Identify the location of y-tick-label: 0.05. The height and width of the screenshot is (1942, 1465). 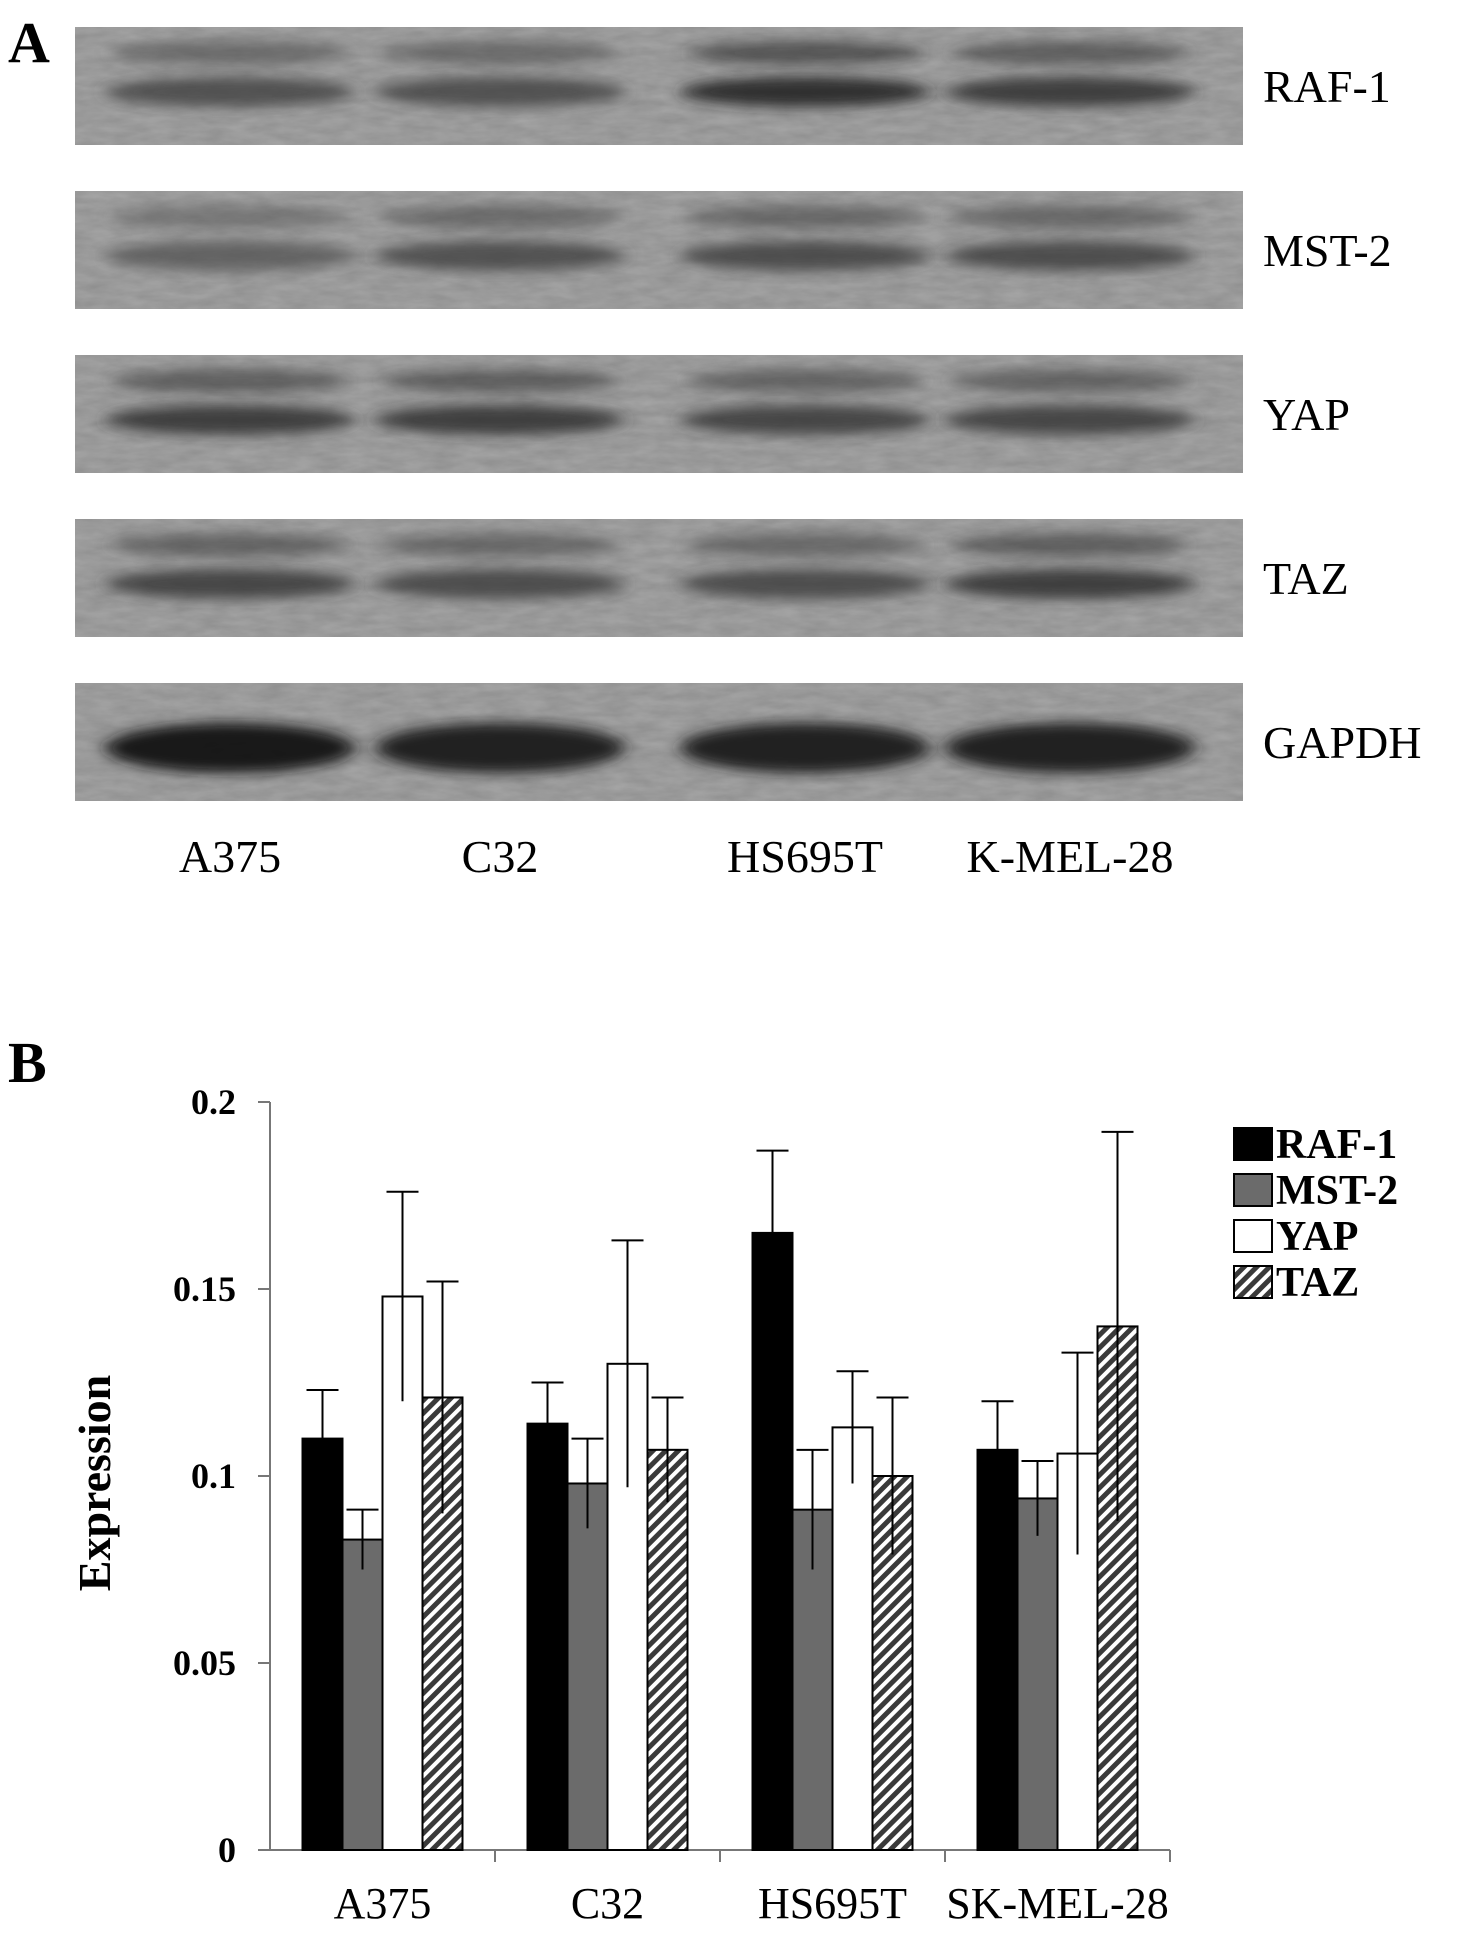
(204, 1663).